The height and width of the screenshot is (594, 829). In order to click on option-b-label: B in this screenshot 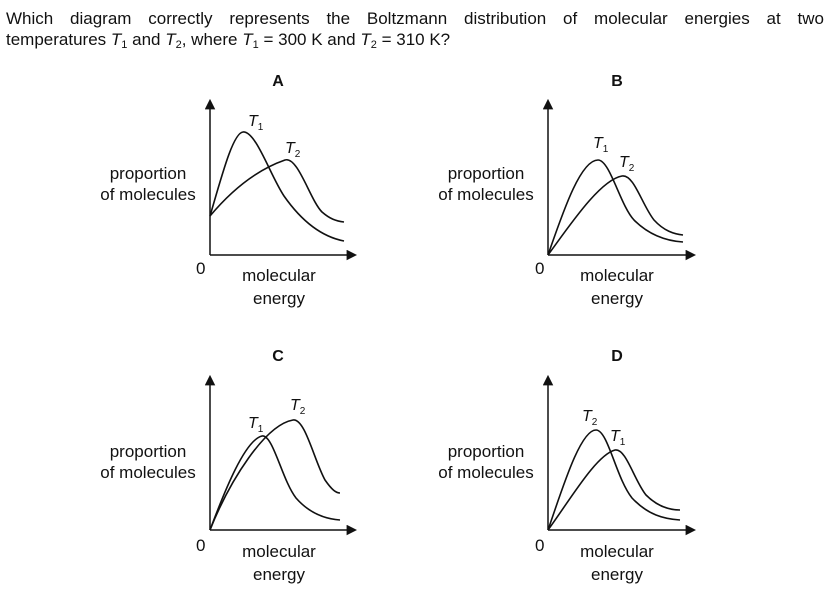, I will do `click(617, 81)`.